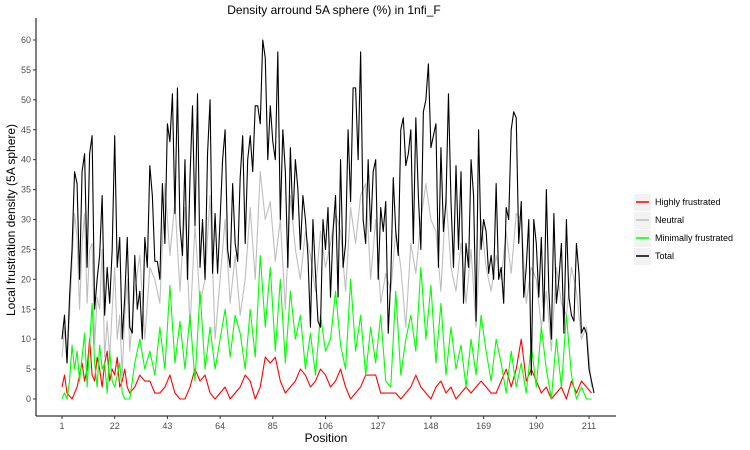 This screenshot has width=750, height=450. What do you see at coordinates (26, 130) in the screenshot?
I see `y-tick-label: 45` at bounding box center [26, 130].